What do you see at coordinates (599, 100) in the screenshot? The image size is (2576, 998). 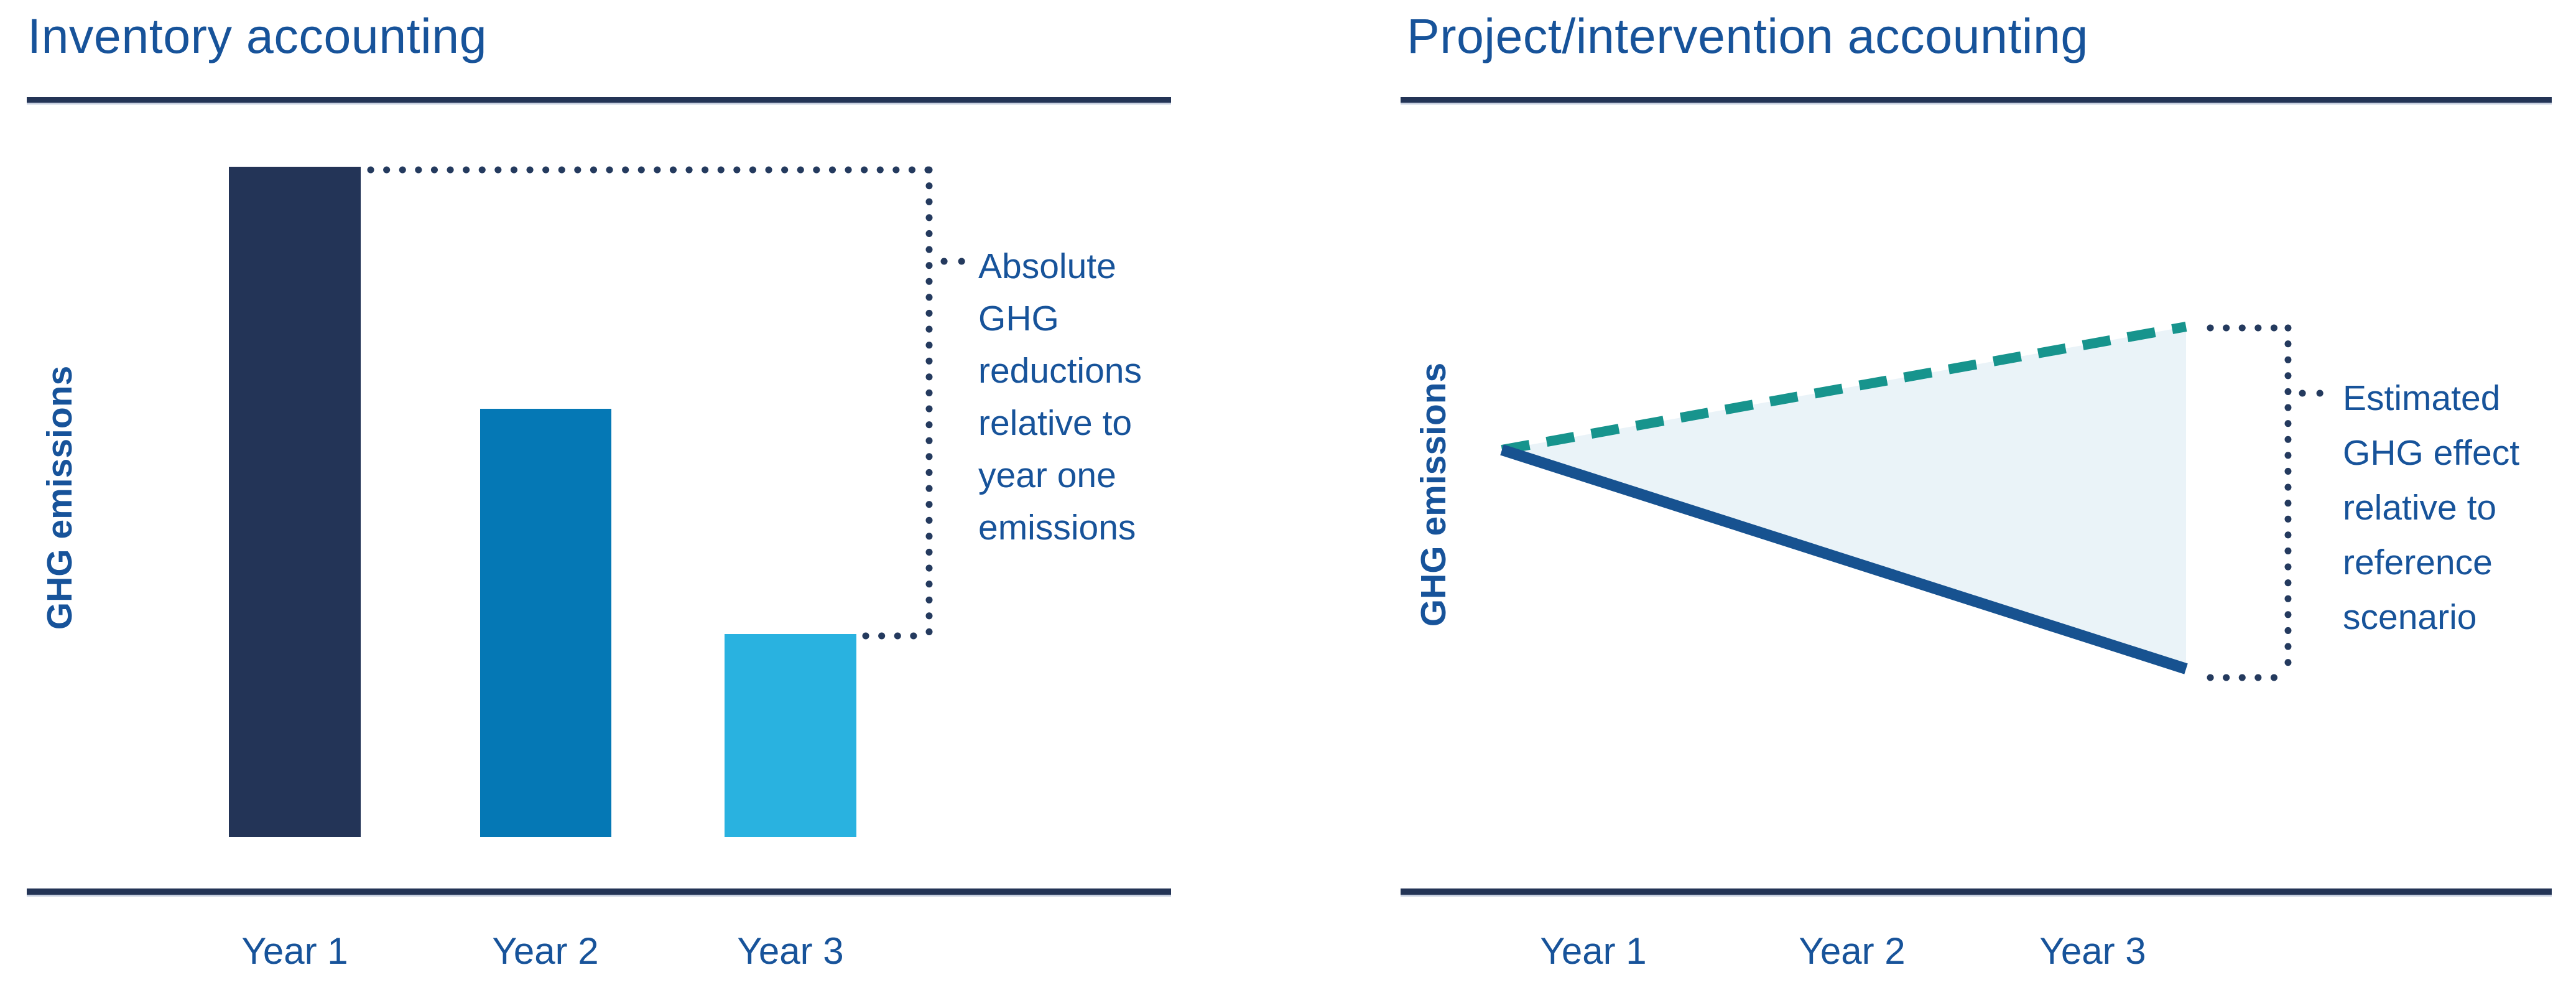 I see `left-title-rule` at bounding box center [599, 100].